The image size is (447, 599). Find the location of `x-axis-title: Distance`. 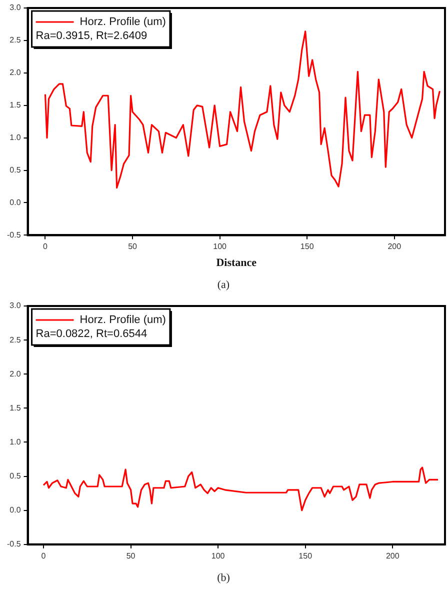

x-axis-title: Distance is located at coordinates (236, 263).